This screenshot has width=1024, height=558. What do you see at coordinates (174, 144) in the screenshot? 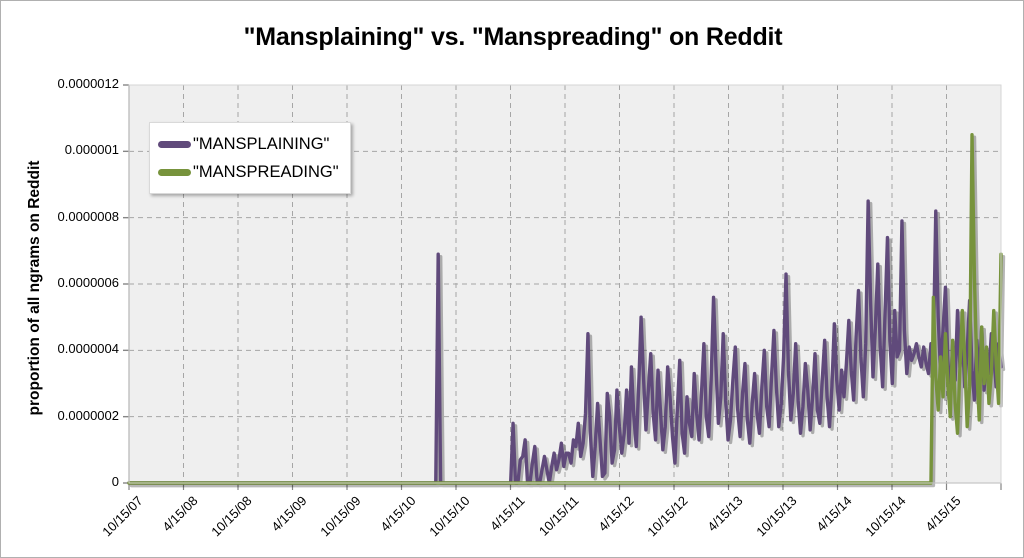
I see `legend-swatch-mansplaining` at bounding box center [174, 144].